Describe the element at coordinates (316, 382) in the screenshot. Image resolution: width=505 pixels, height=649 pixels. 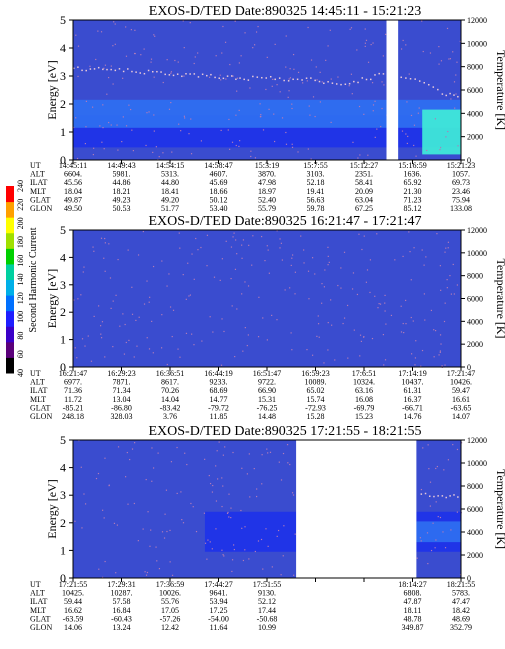
I see `ephemeris-value: 10089.` at that location.